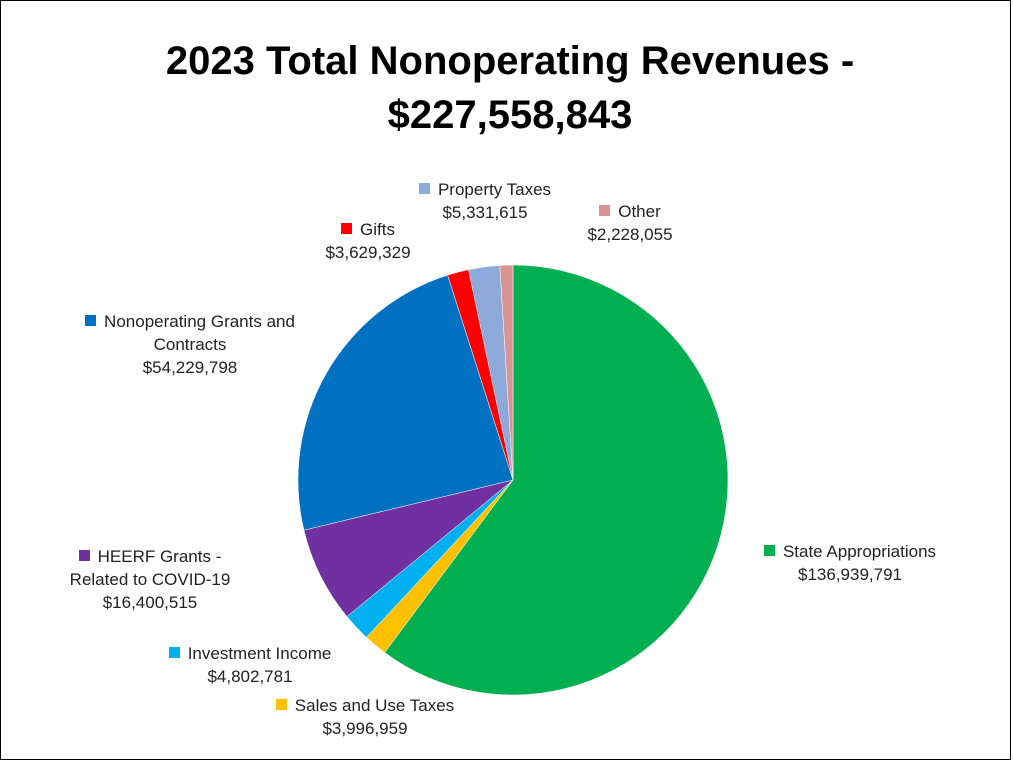  I want to click on label-name-line: Investment Income, so click(250, 653).